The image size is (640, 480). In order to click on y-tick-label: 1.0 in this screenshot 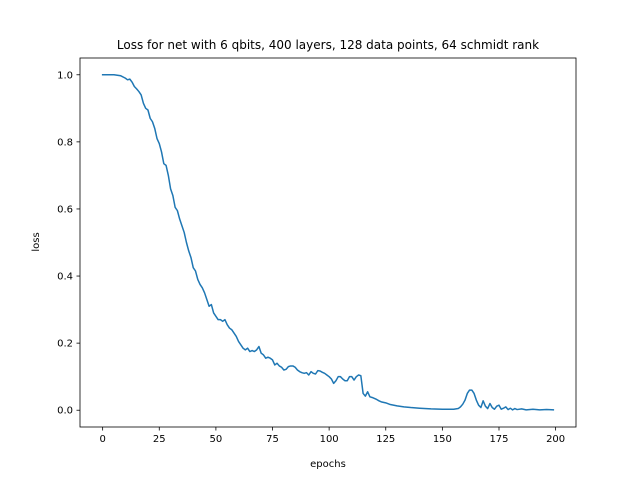, I will do `click(65, 75)`.